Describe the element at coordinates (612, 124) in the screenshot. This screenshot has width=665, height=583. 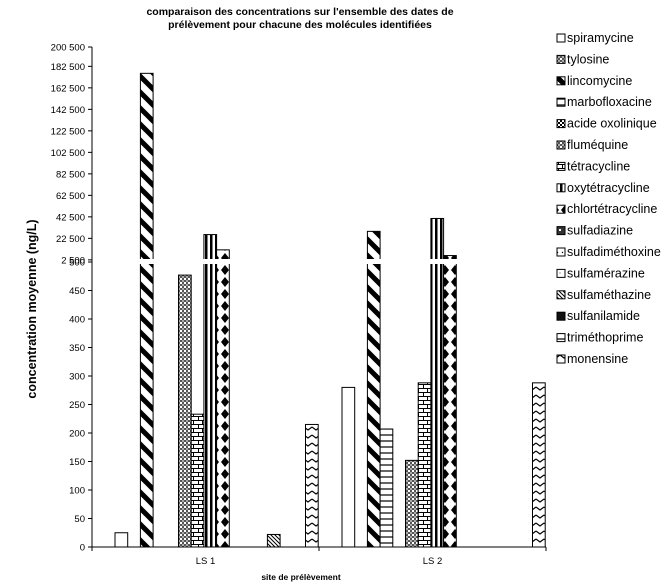
I see `legend-label-acide-oxolinique: acide oxolinique` at that location.